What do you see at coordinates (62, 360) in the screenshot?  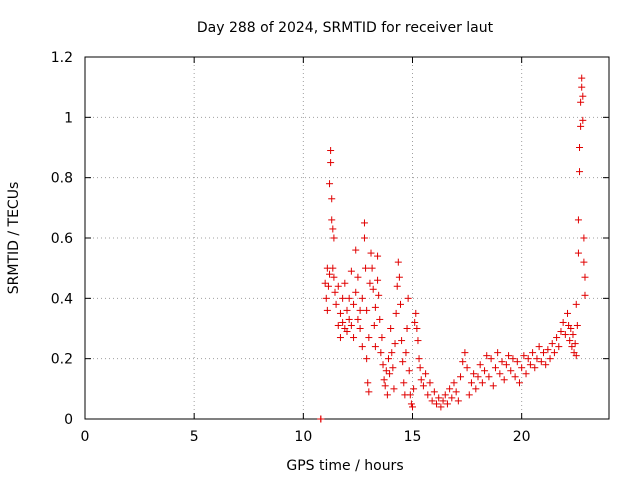 I see `y-tick-label-1: 0.2` at bounding box center [62, 360].